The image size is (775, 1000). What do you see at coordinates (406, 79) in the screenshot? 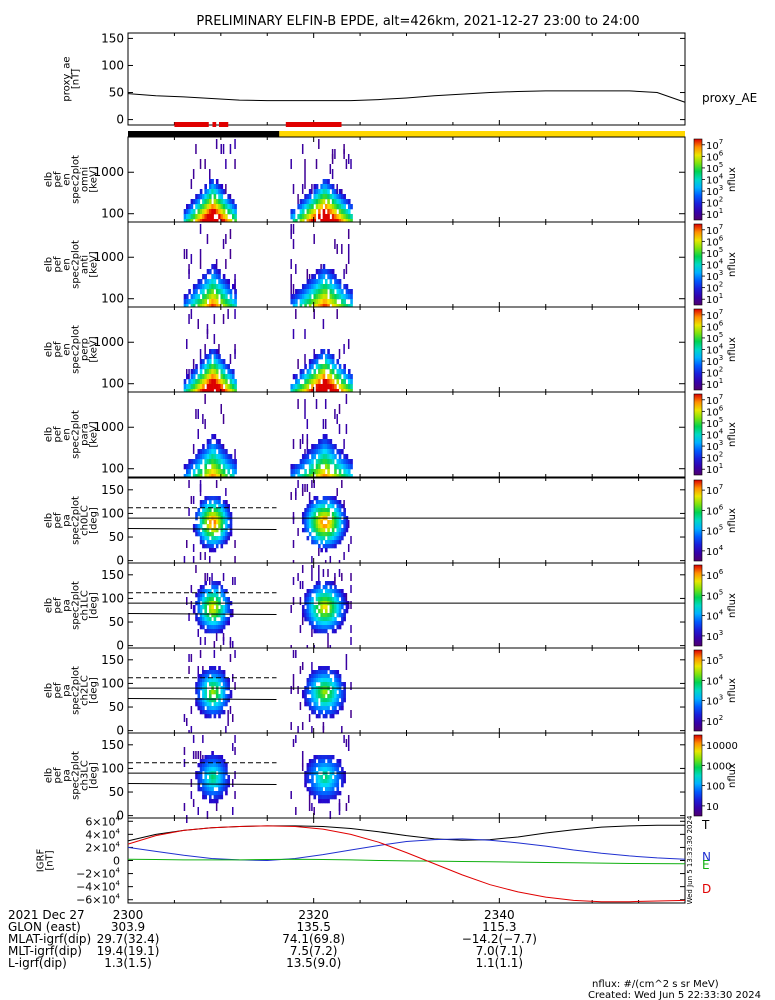
I see `panel-frame` at bounding box center [406, 79].